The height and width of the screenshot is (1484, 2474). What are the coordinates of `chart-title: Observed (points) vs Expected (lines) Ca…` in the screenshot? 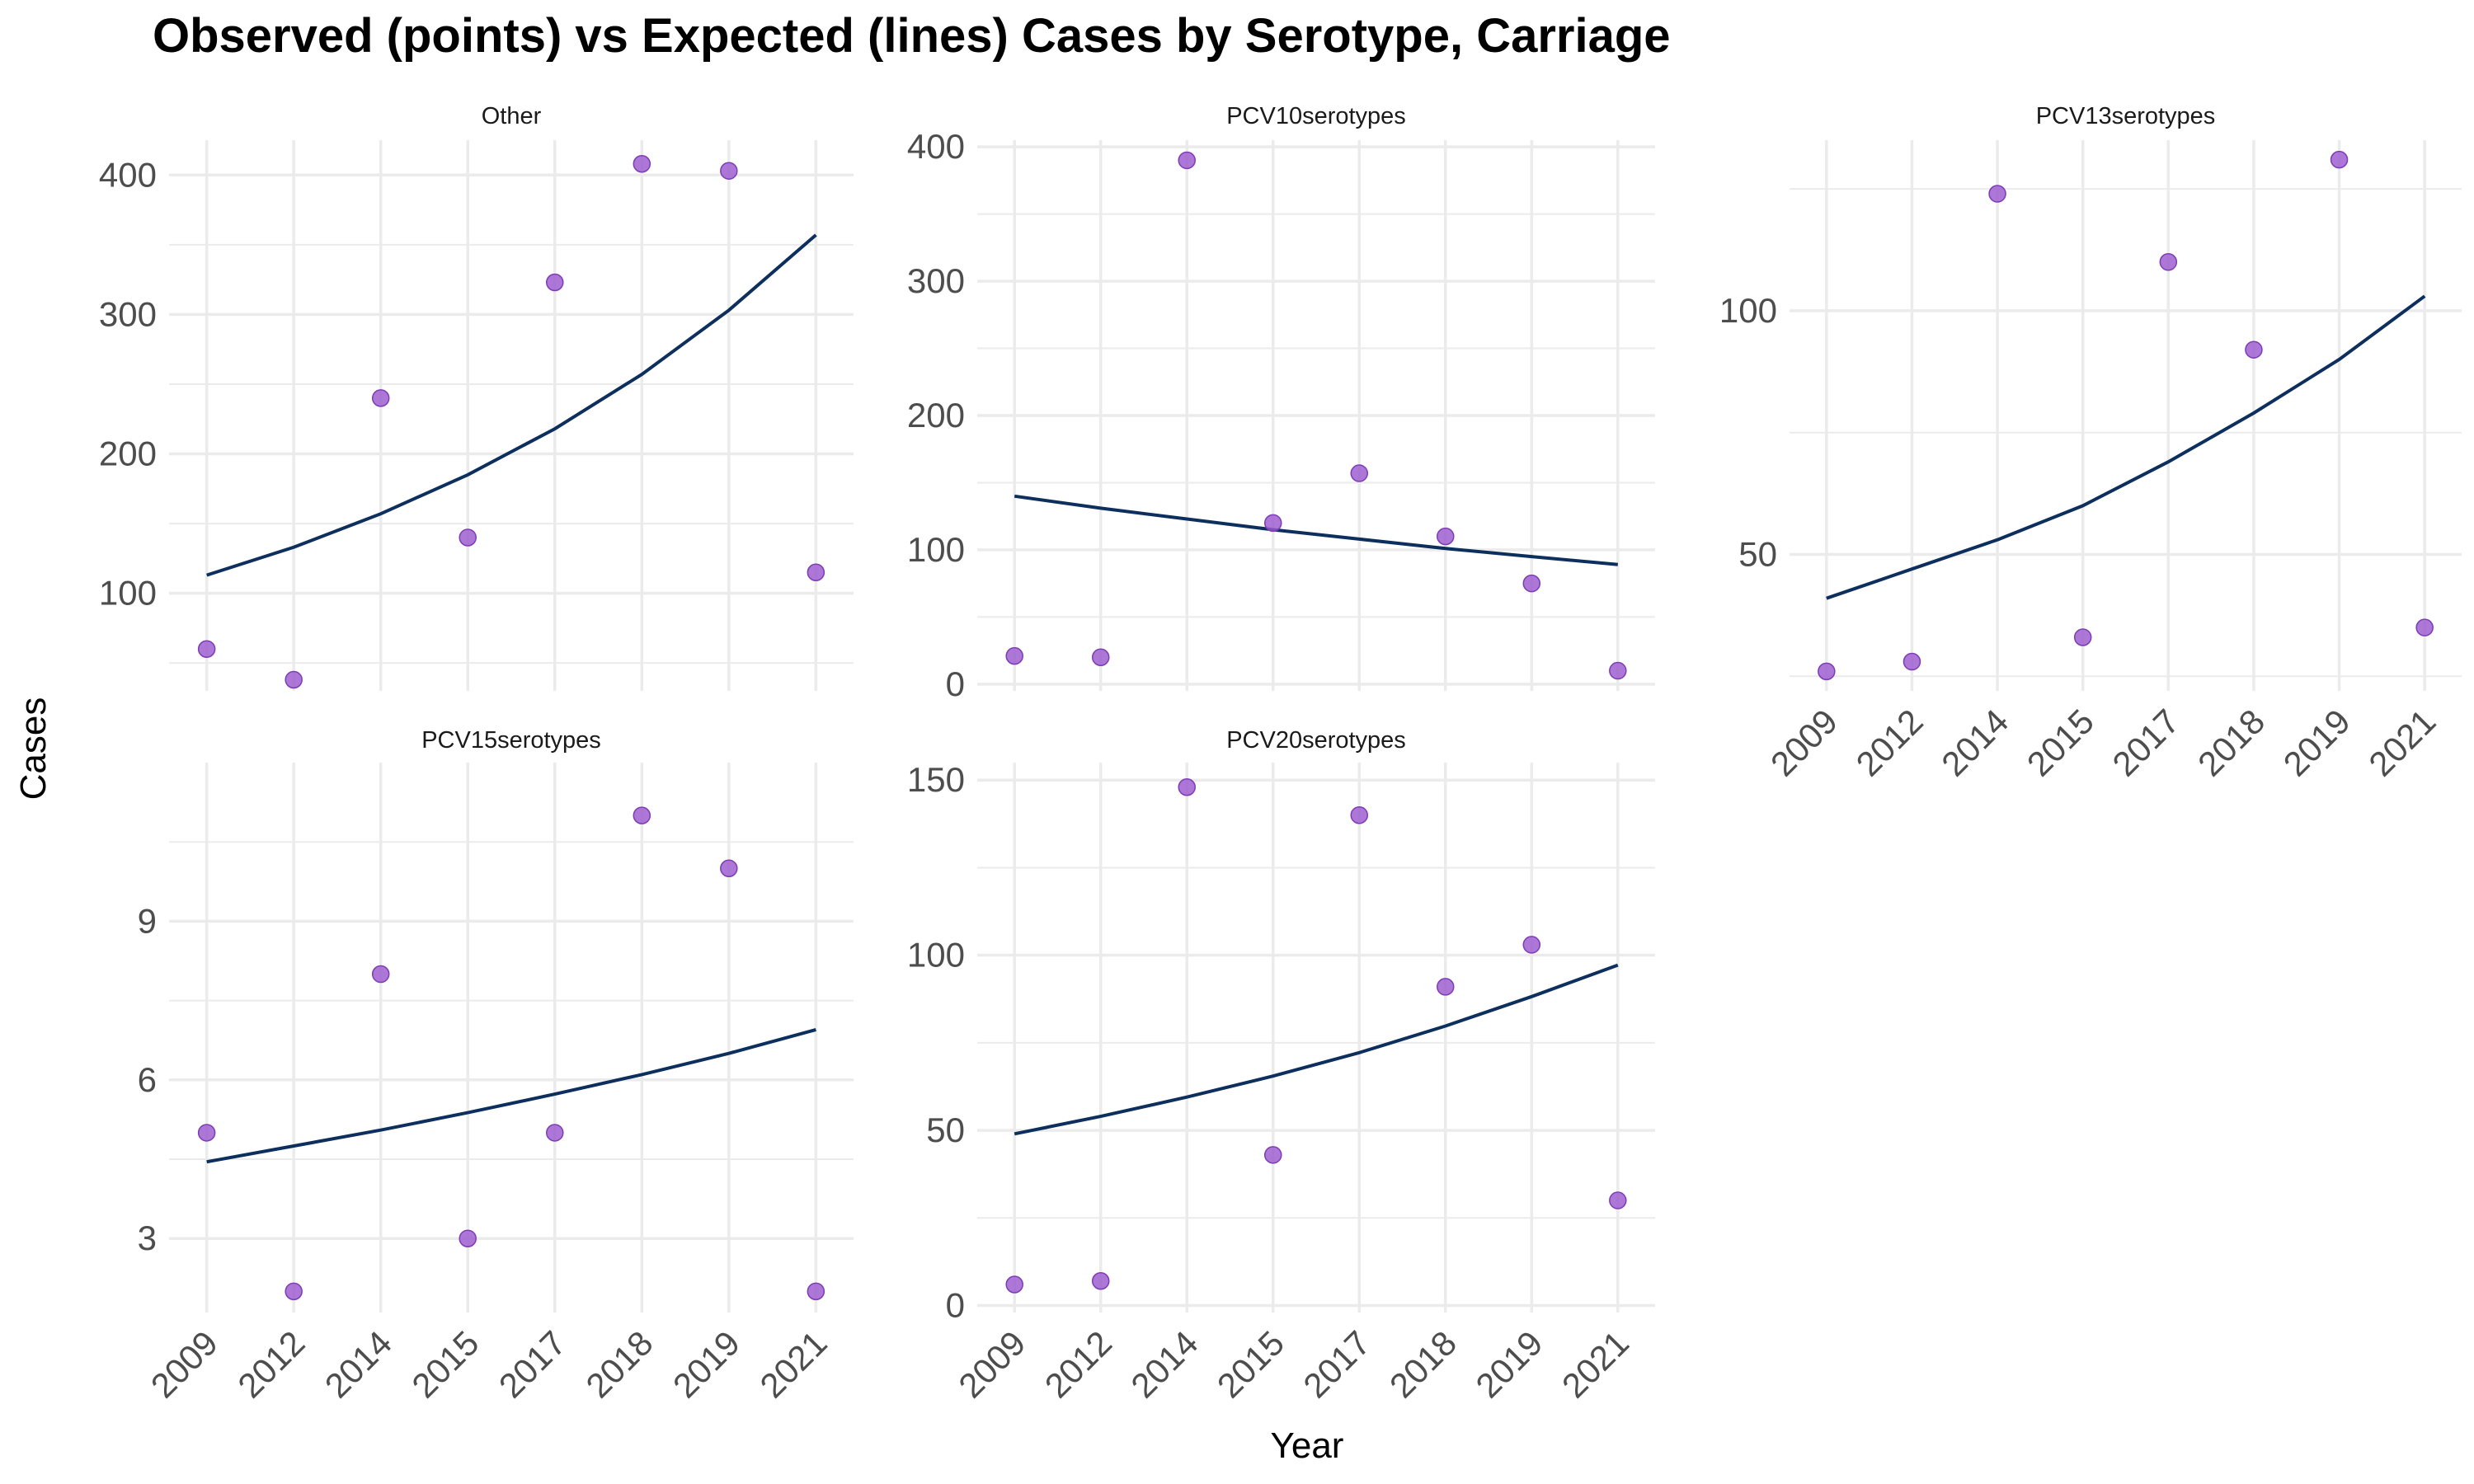 It's located at (912, 36).